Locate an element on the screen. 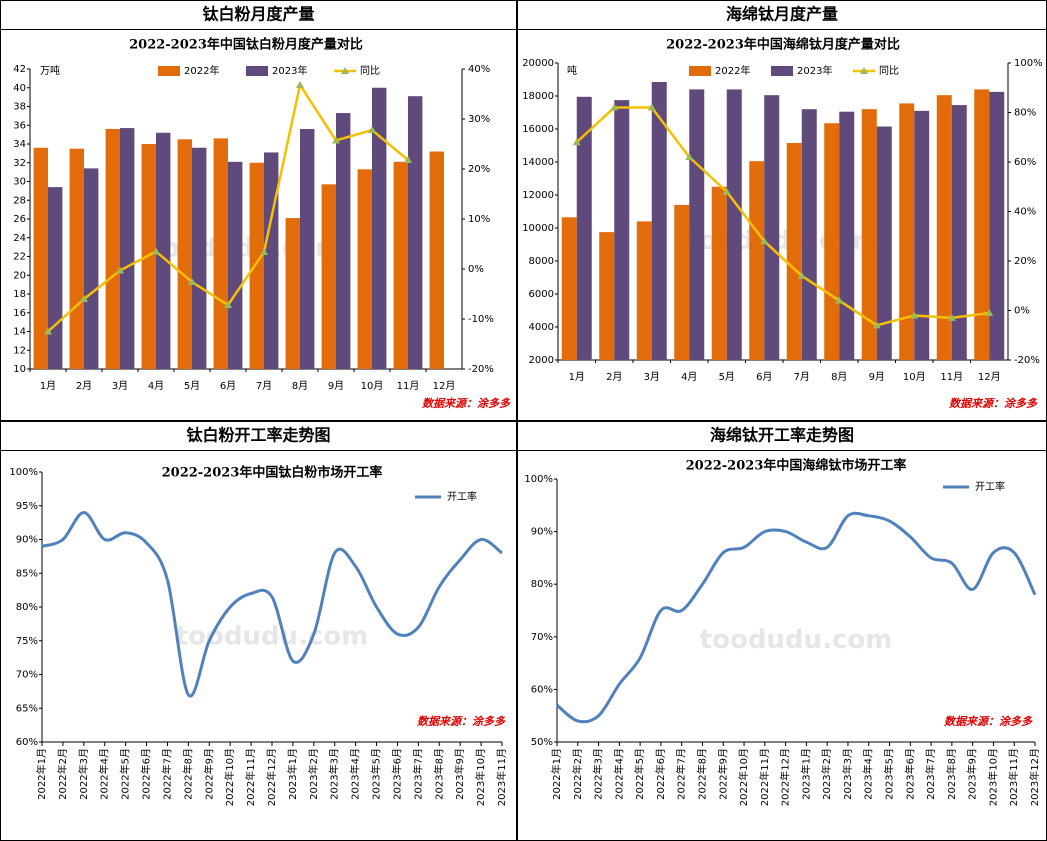 The image size is (1047, 841). watermark: toodudu.com is located at coordinates (272, 637).